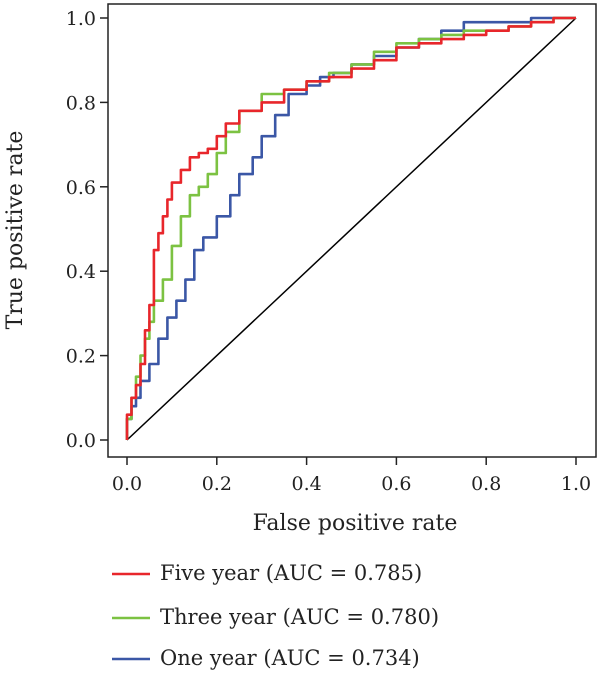  What do you see at coordinates (81, 441) in the screenshot?
I see `y-tick-label: 0.0` at bounding box center [81, 441].